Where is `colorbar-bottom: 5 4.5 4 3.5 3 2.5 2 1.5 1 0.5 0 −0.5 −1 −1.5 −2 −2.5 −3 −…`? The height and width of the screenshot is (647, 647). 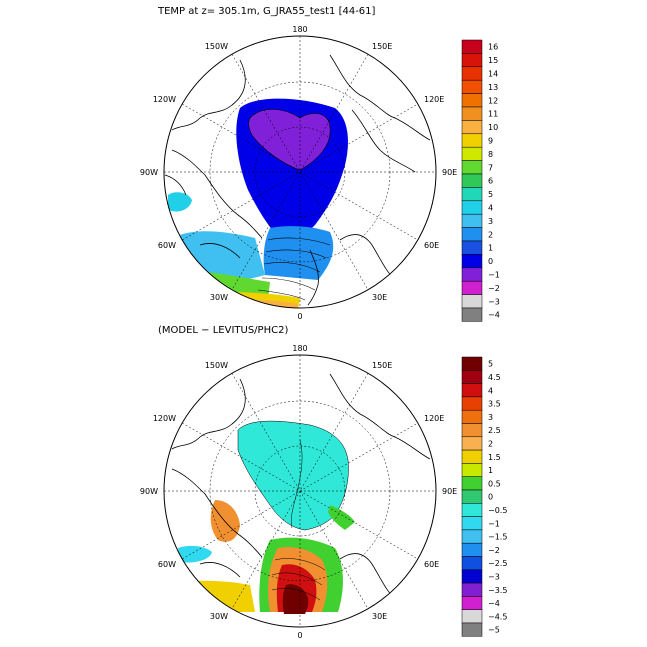 colorbar-bottom: 5 4.5 4 3.5 3 2.5 2 1.5 1 0.5 0 −0.5 −1 −1.5 −2 −2.5 −3 −… is located at coordinates (484, 496).